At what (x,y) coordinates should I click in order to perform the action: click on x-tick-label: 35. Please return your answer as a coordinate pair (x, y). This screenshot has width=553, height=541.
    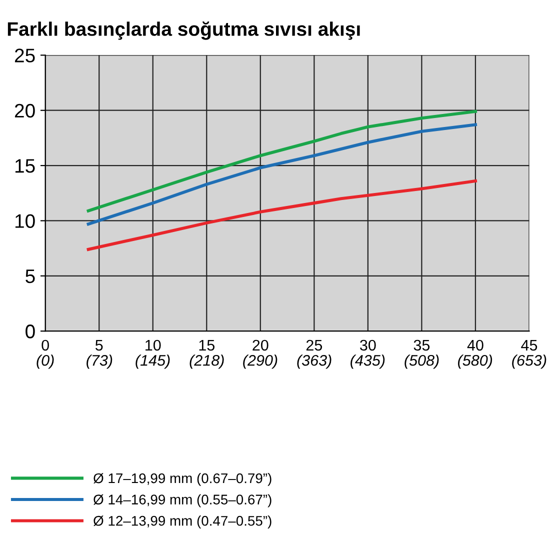
    Looking at the image, I should click on (422, 345).